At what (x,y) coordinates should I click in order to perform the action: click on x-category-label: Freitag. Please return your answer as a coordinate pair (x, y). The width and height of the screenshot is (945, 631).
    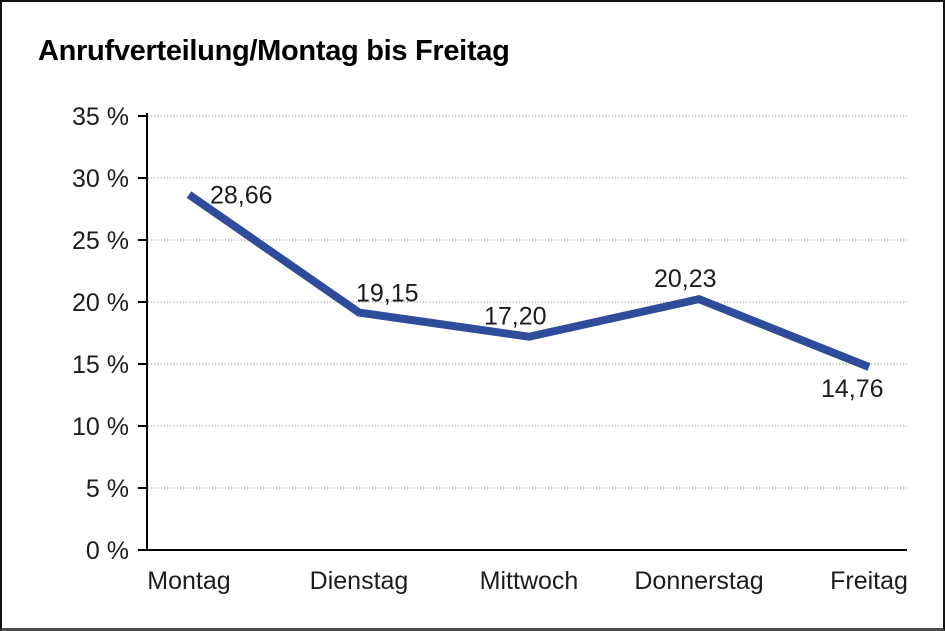
    Looking at the image, I should click on (869, 581).